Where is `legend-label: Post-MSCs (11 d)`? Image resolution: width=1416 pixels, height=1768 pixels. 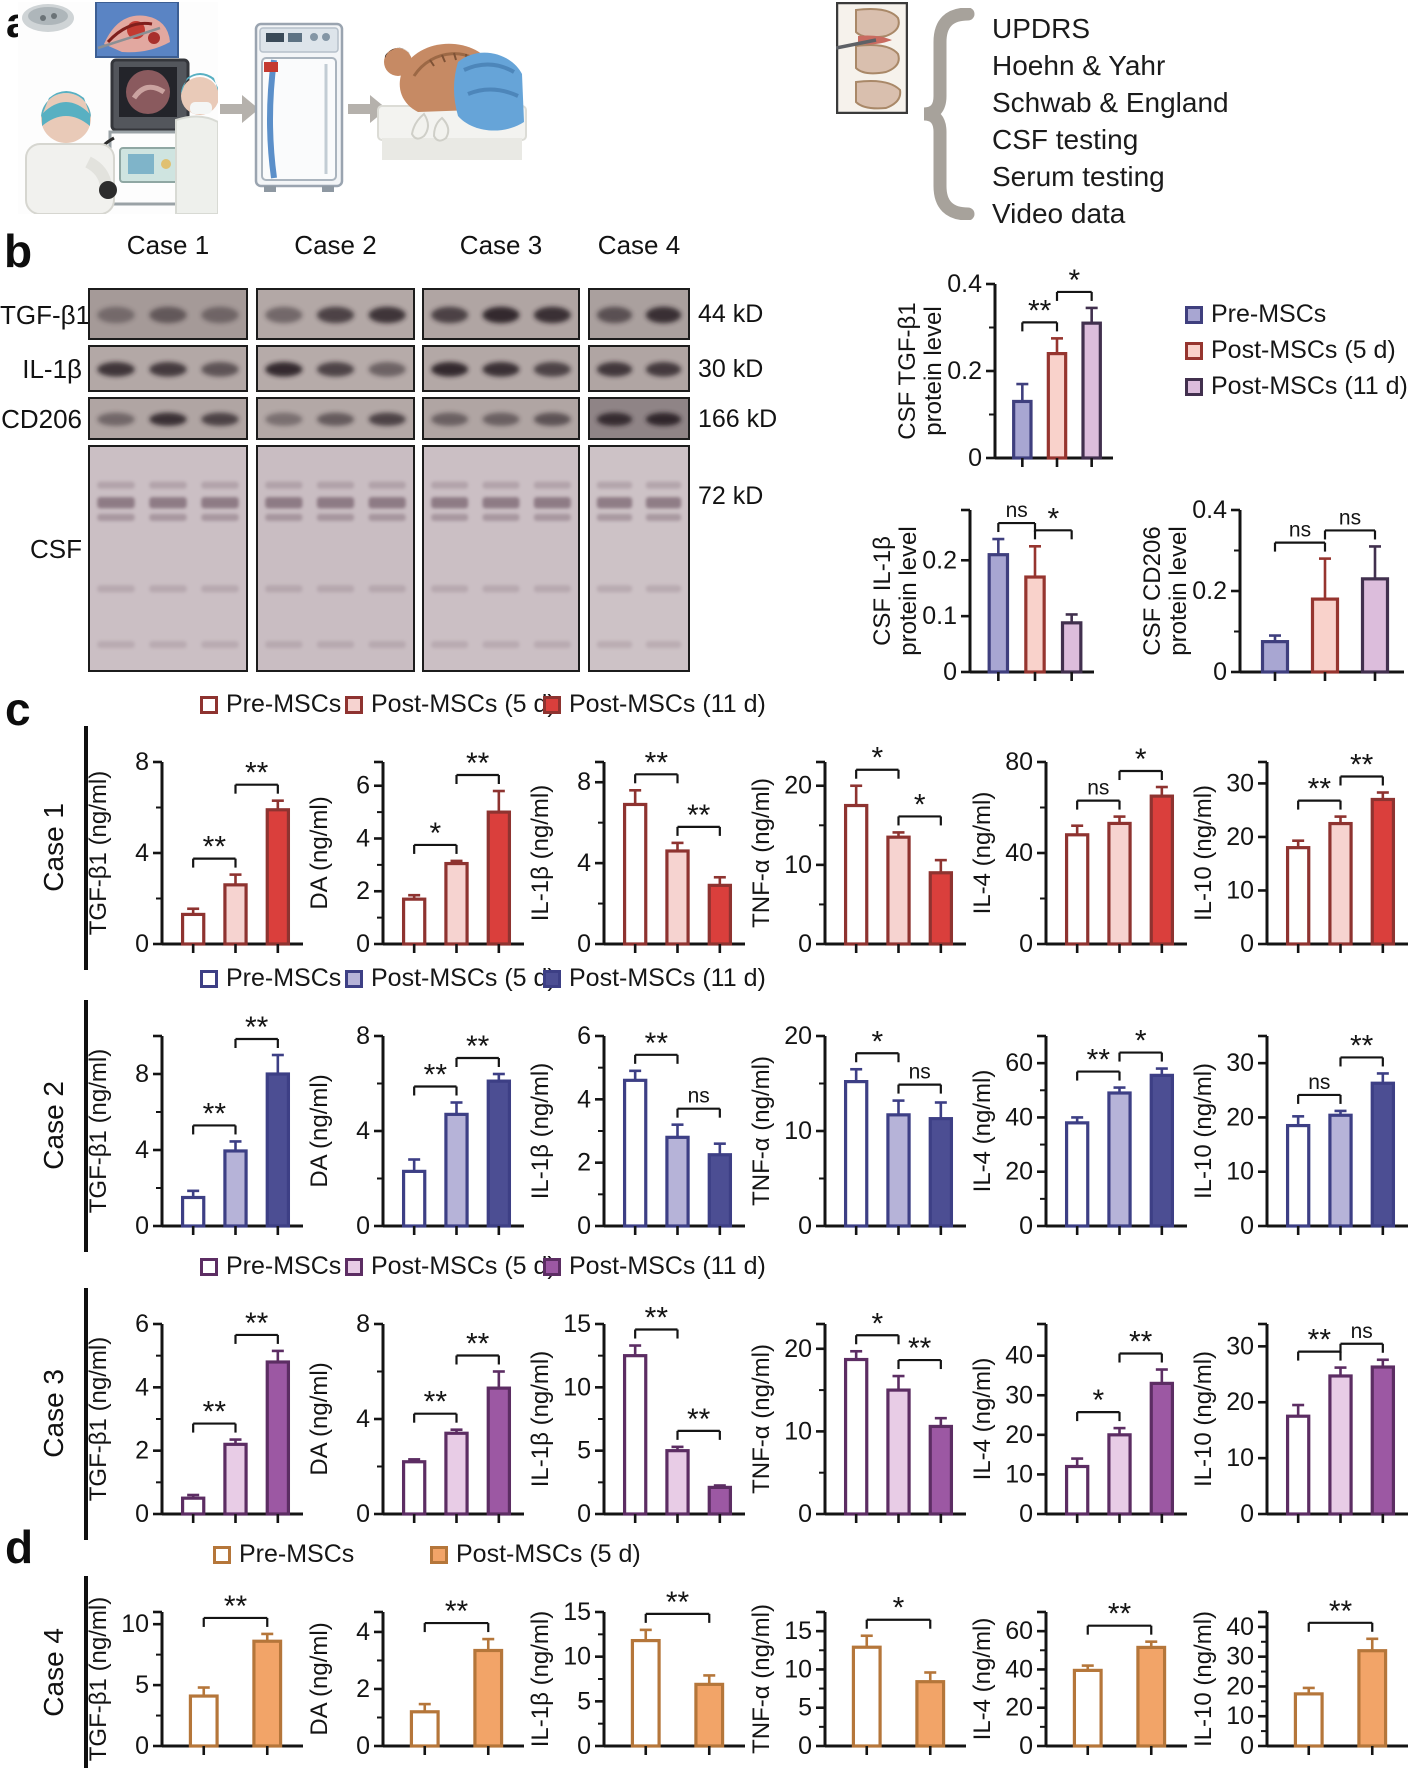 legend-label: Post-MSCs (11 d) is located at coordinates (667, 1266).